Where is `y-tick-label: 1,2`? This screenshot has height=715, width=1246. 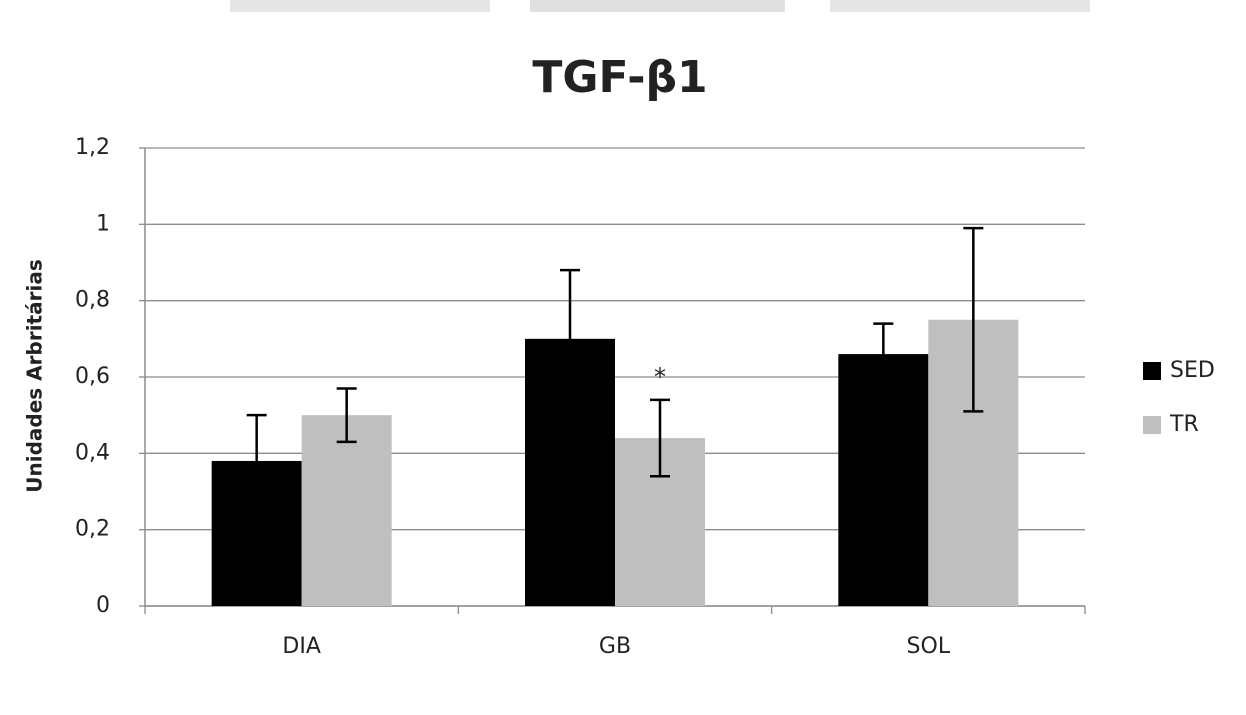
y-tick-label: 1,2 is located at coordinates (92, 147).